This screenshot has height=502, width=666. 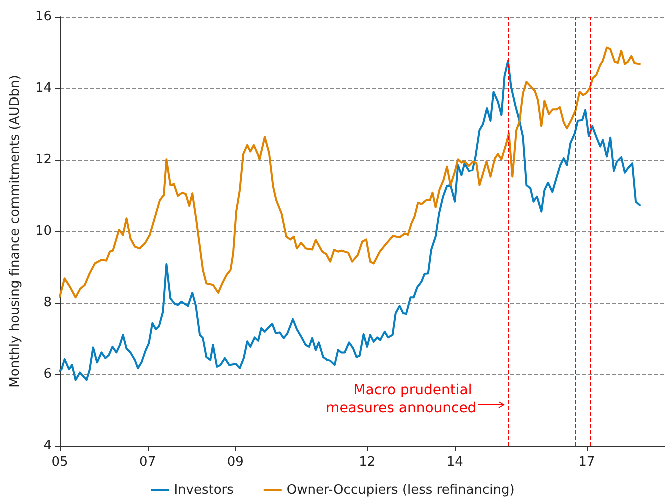 What do you see at coordinates (400, 490) in the screenshot?
I see `legend-label: Owner-Occupiers (less refinancing)` at bounding box center [400, 490].